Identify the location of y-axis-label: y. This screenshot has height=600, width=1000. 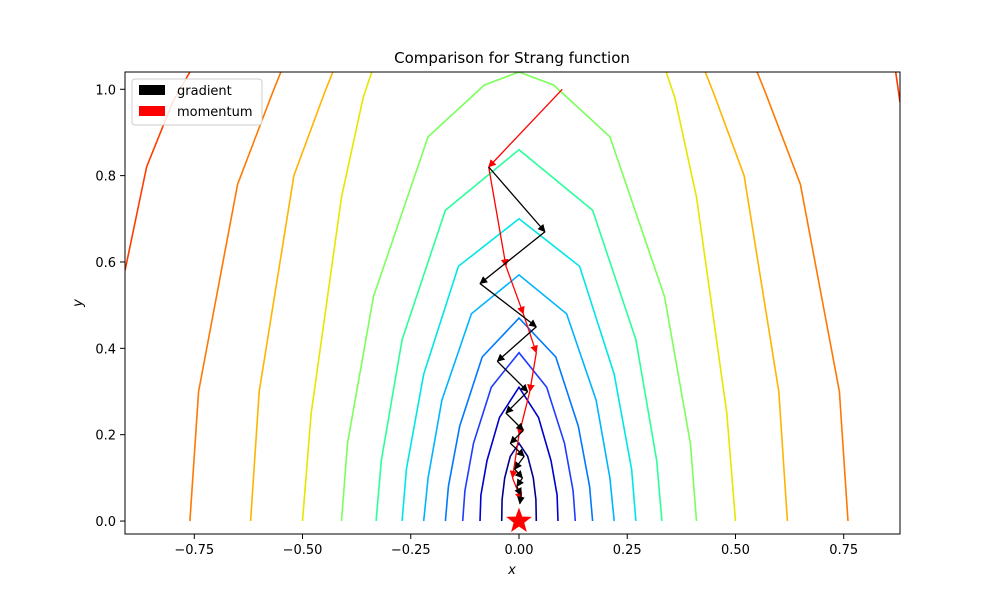
(78, 303).